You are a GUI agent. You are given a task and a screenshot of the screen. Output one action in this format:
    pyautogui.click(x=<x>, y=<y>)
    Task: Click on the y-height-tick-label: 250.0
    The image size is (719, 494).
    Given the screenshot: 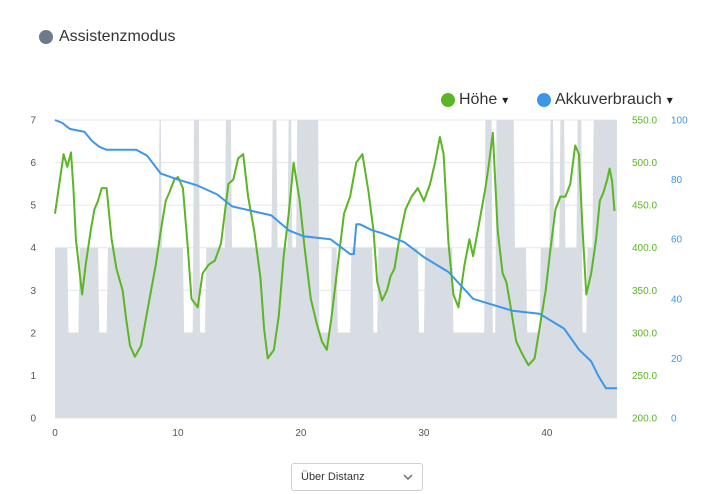 What is the action you would take?
    pyautogui.click(x=644, y=376)
    